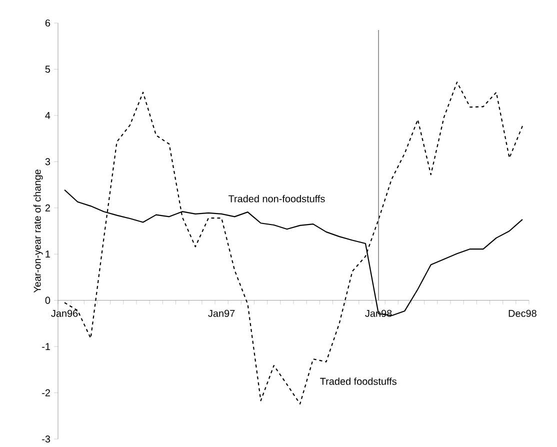 Image resolution: width=557 pixels, height=447 pixels. What do you see at coordinates (48, 254) in the screenshot?
I see `y-tick-label: 1` at bounding box center [48, 254].